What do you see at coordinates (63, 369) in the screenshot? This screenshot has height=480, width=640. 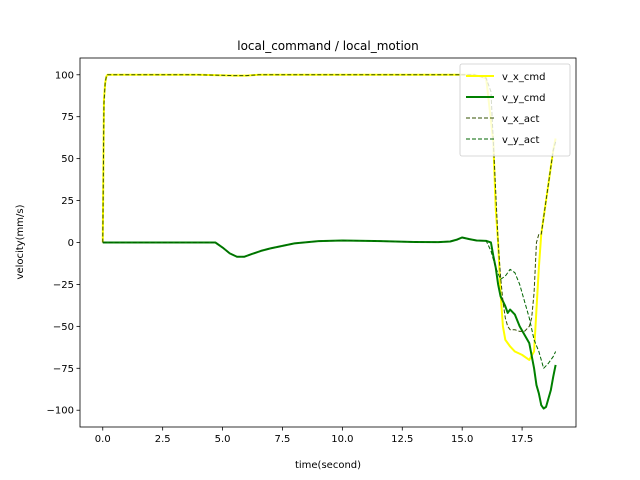 I see `y-tick-label: −75` at bounding box center [63, 369].